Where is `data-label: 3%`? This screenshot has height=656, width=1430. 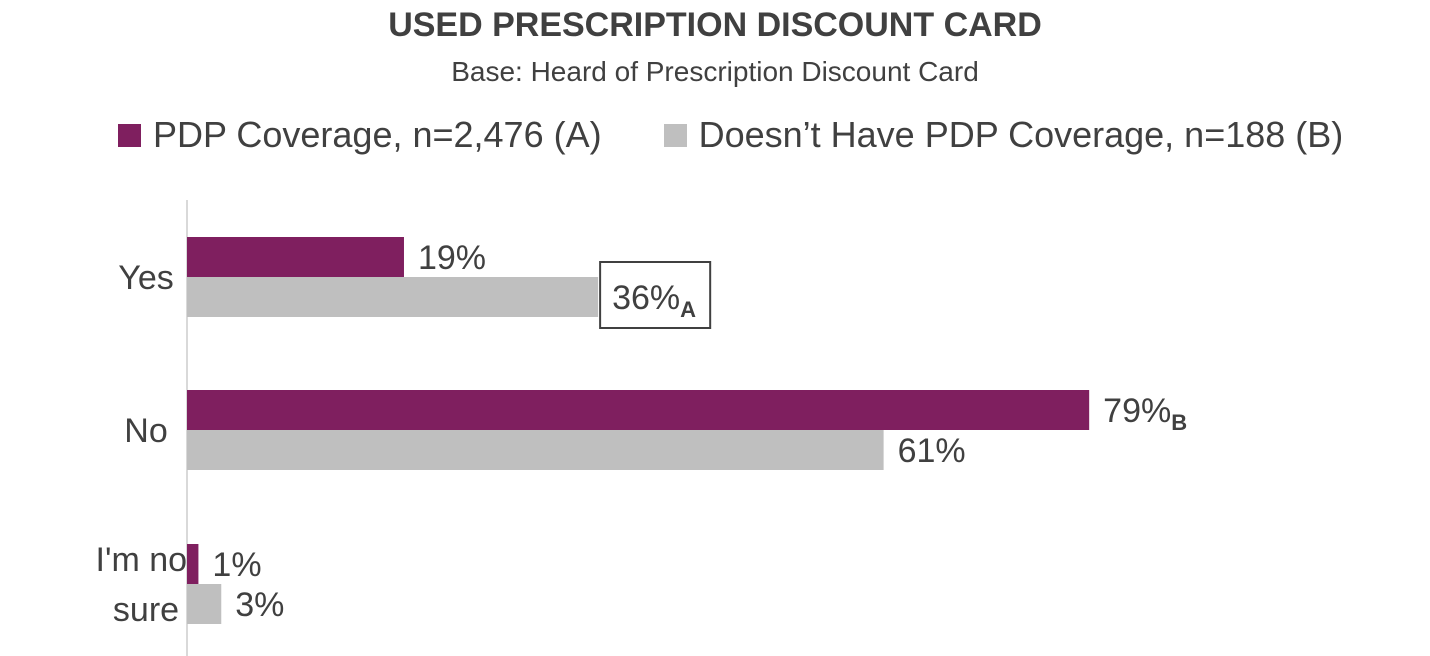 data-label: 3% is located at coordinates (259, 605).